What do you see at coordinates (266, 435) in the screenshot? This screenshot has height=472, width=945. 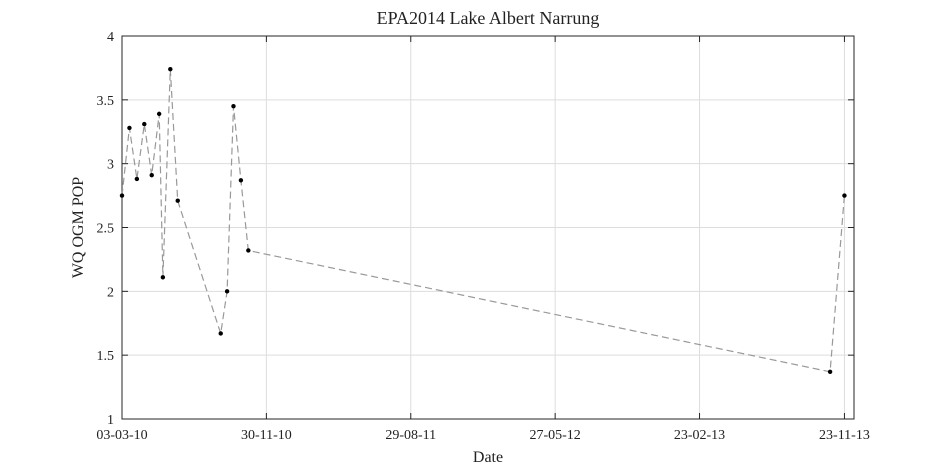 I see `x-tick-label: 30-11-10` at bounding box center [266, 435].